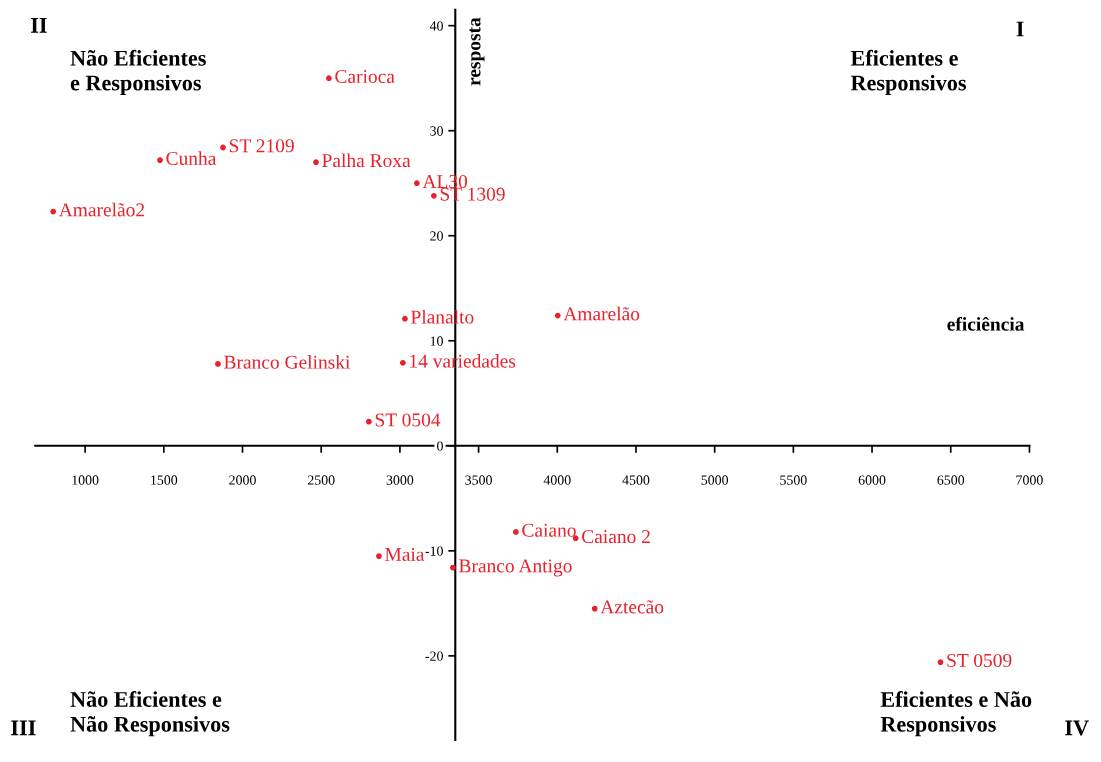  What do you see at coordinates (242, 480) in the screenshot?
I see `x-tick-label: 2000` at bounding box center [242, 480].